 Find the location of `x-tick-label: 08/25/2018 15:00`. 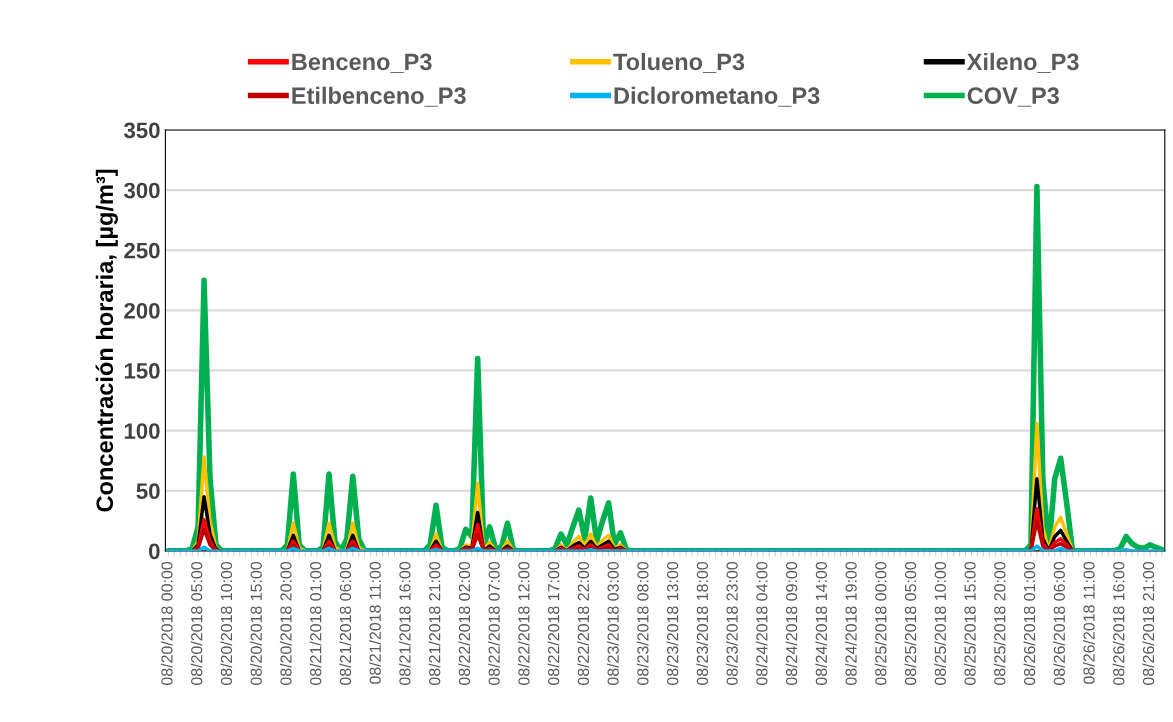

x-tick-label: 08/25/2018 15:00 is located at coordinates (970, 623).